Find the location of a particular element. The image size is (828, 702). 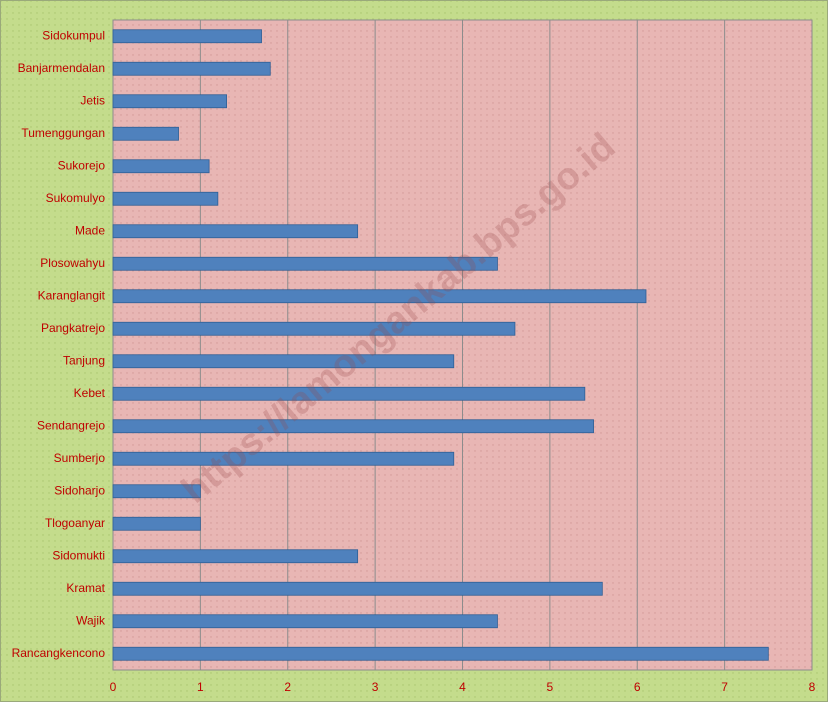

x-tick-label: 1 is located at coordinates (200, 687).